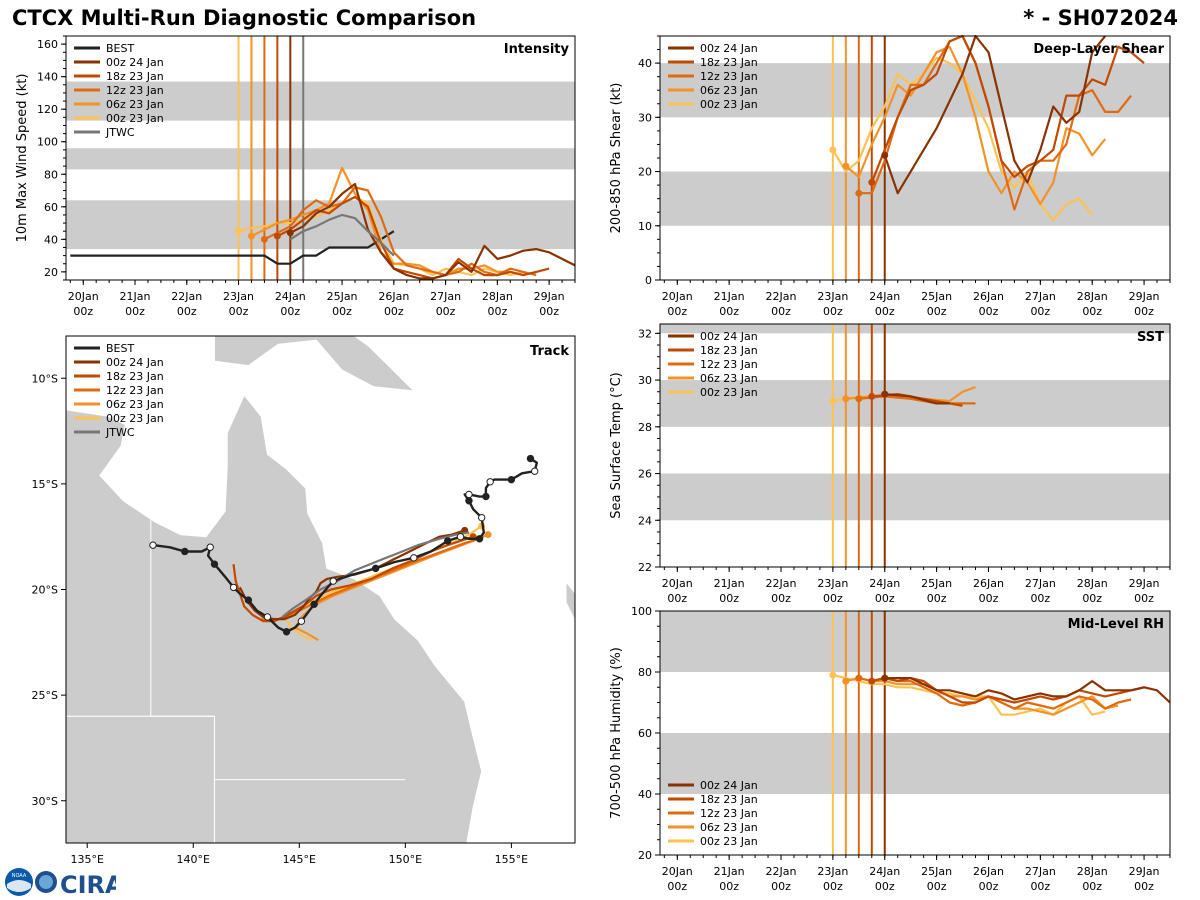  Describe the element at coordinates (497, 311) in the screenshot. I see `intensity-xtick-sublabel-28jan: 00z` at that location.